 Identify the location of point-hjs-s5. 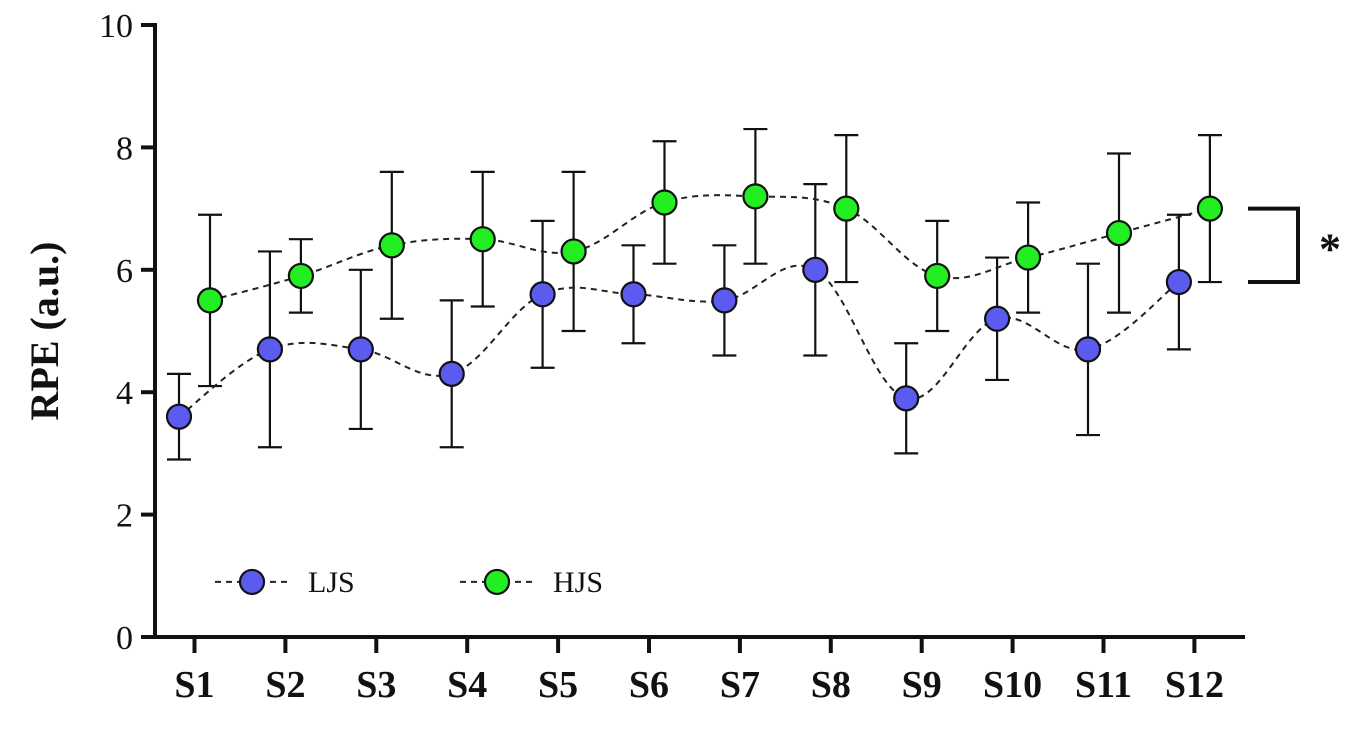
(573, 251).